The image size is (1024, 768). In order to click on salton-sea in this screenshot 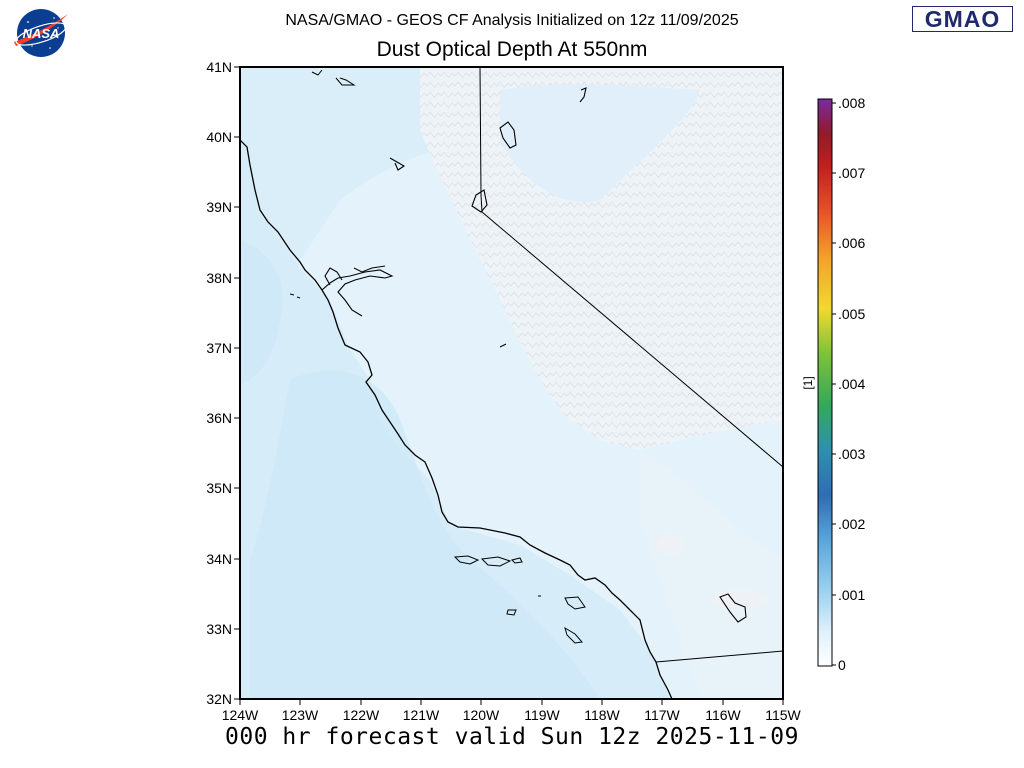, I will do `click(733, 608)`.